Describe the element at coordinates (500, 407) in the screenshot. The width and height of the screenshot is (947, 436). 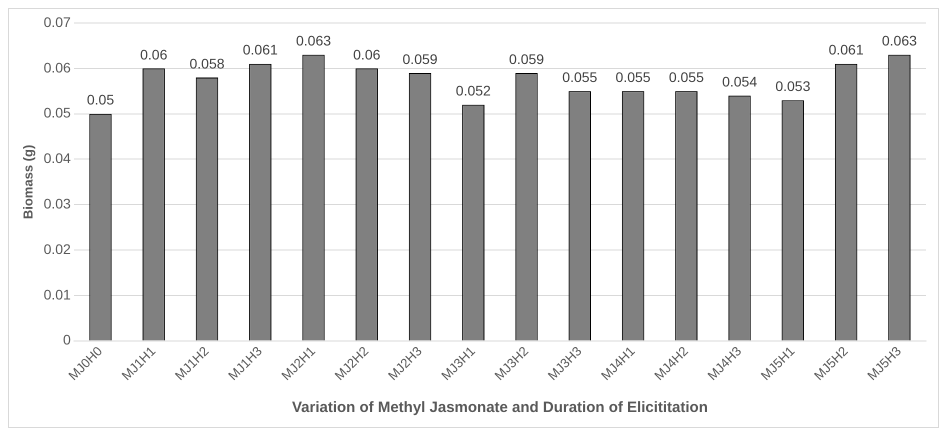
I see `x-axis-title: Variation of Methyl Jasmonate and Duration of Elicititation` at that location.